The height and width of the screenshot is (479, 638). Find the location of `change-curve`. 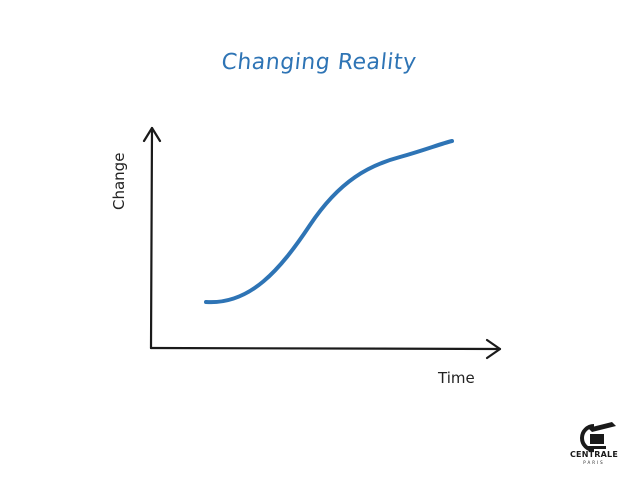

change-curve is located at coordinates (329, 222).